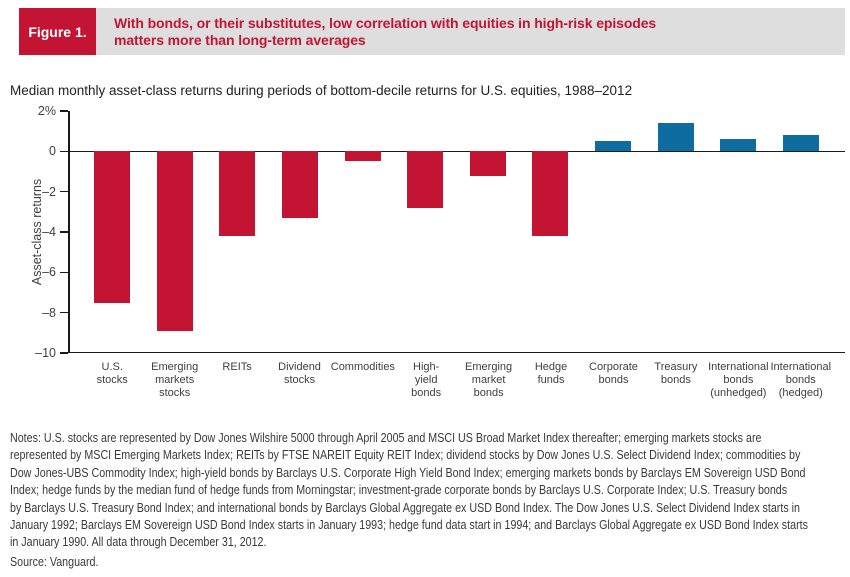 This screenshot has width=850, height=577. I want to click on bar-high-yield-bonds, so click(425, 179).